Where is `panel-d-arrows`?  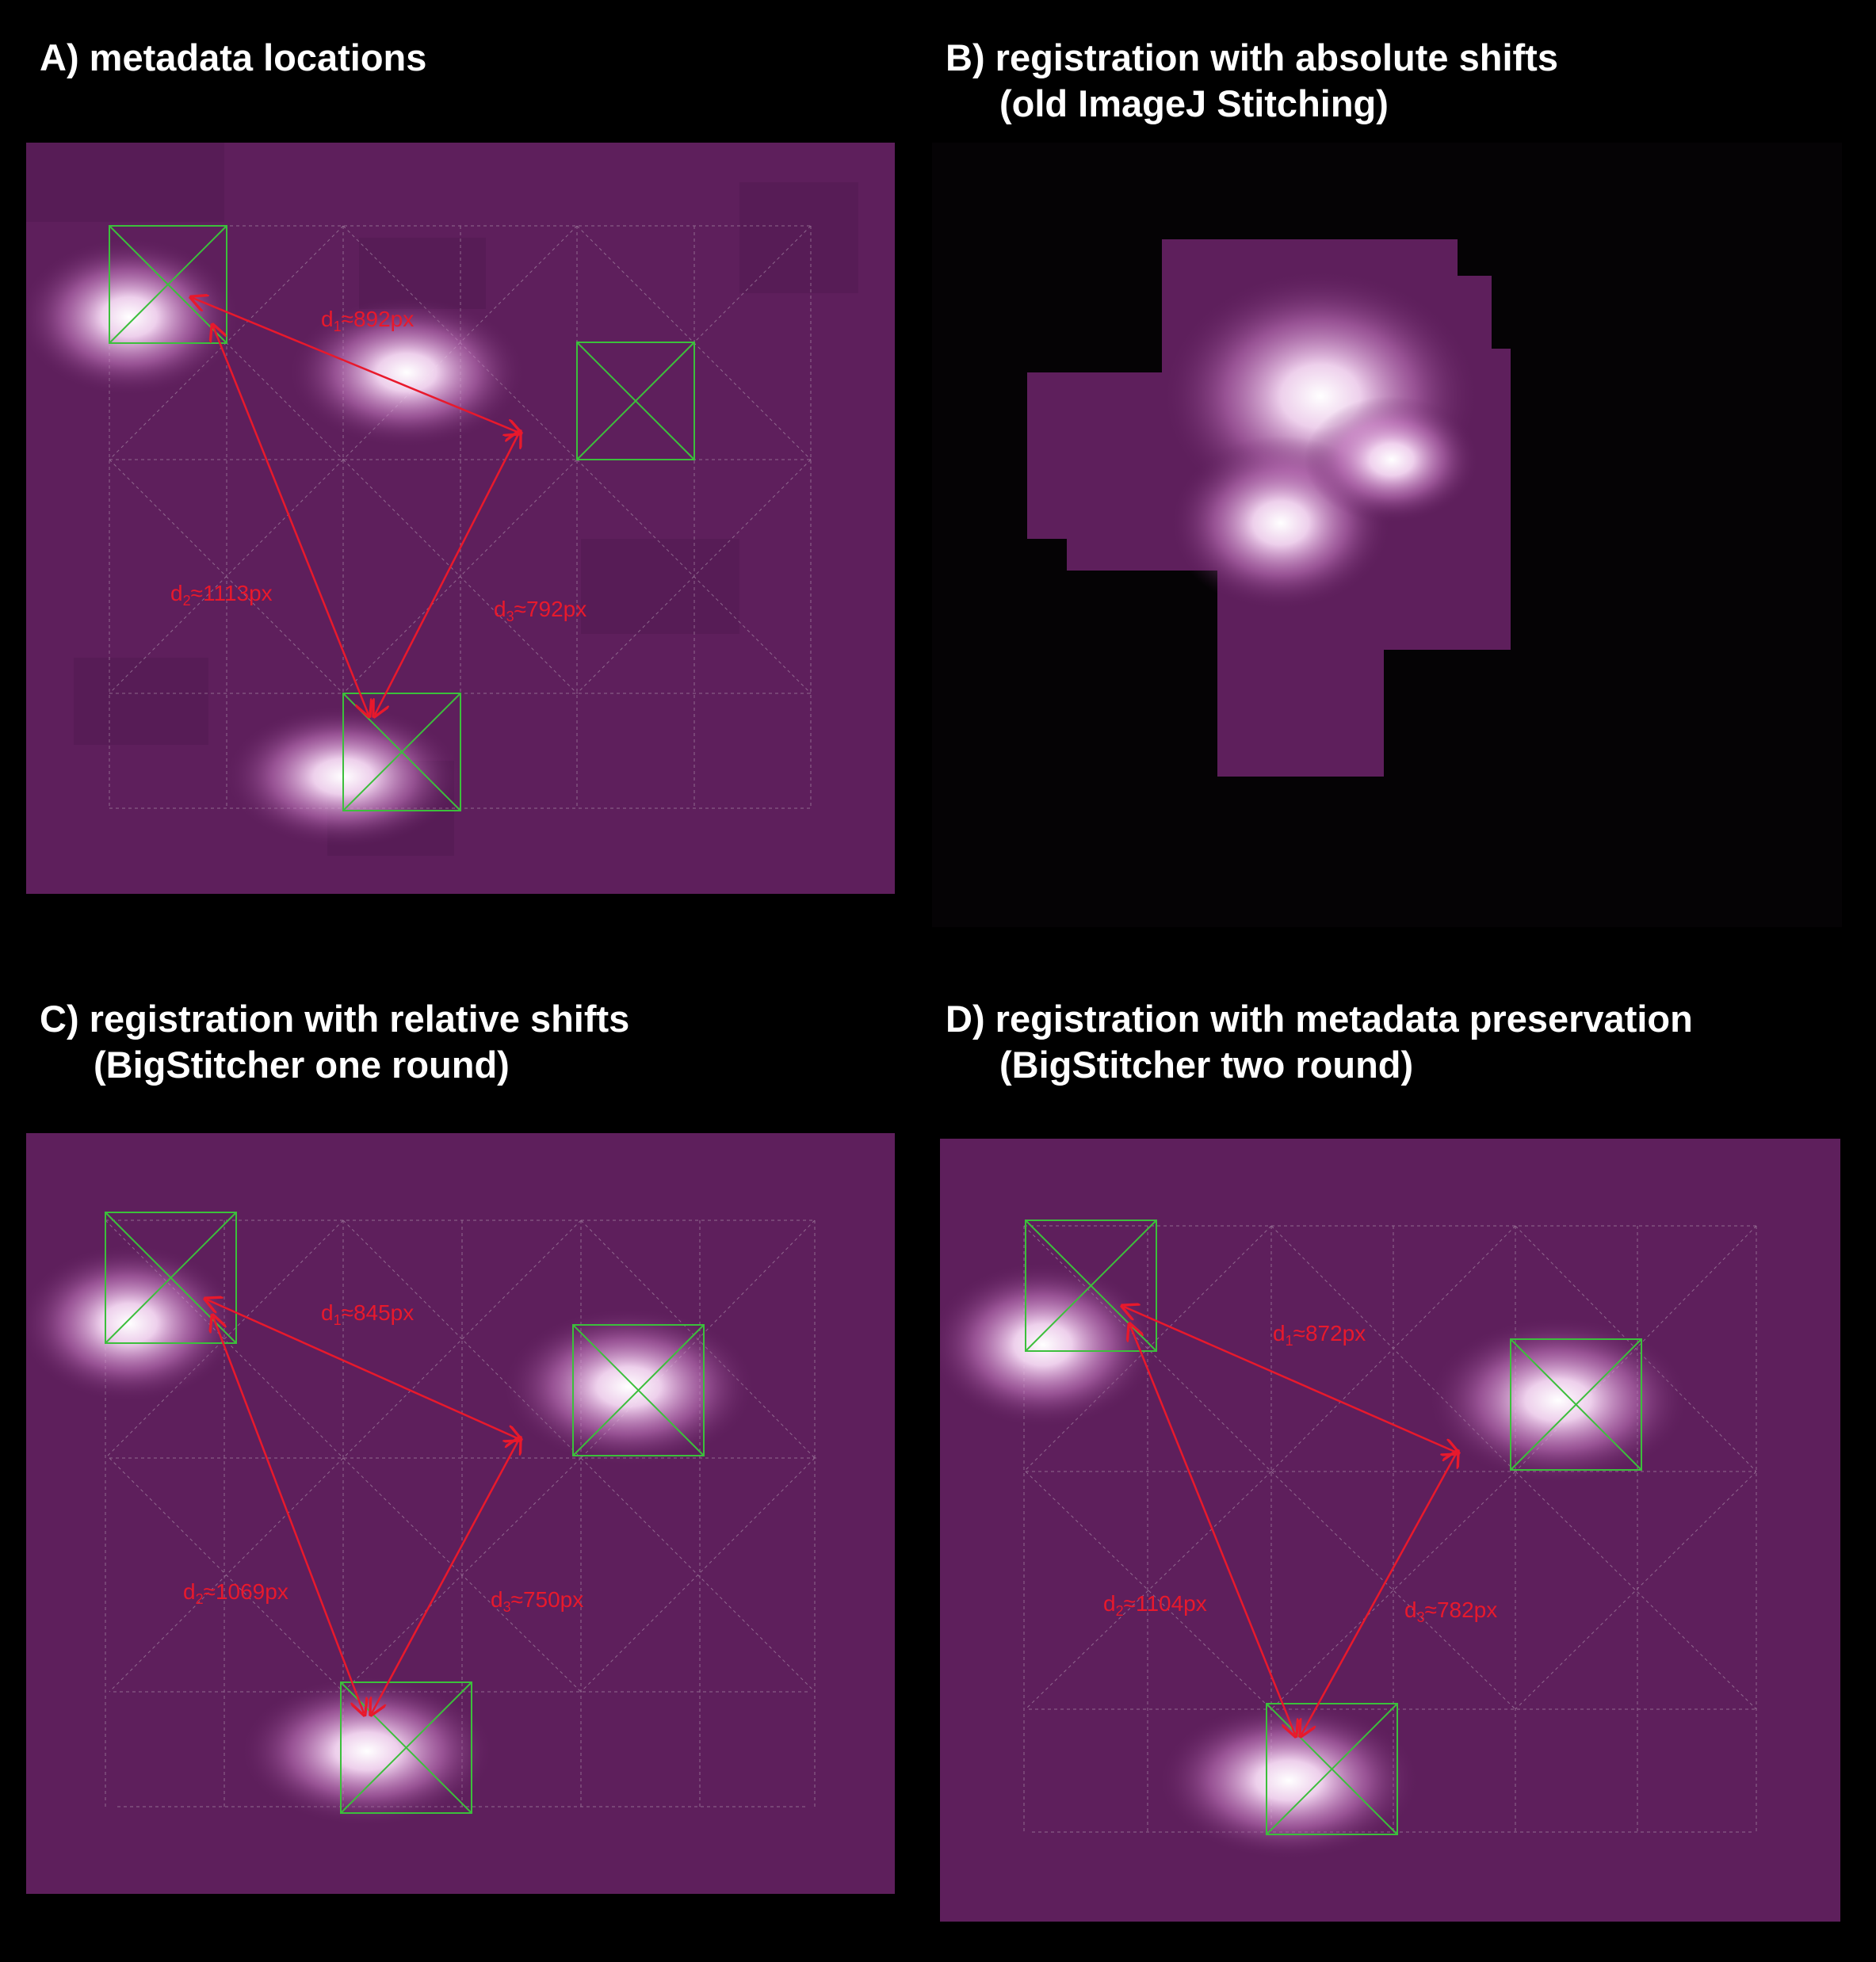 panel-d-arrows is located at coordinates (1290, 1521).